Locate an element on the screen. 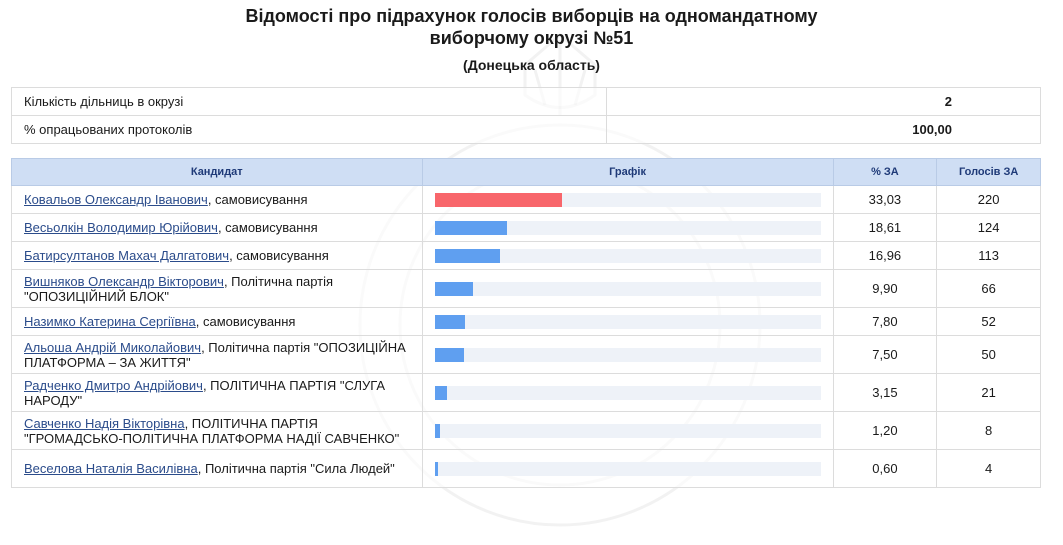  percent-cell: 3,15 is located at coordinates (885, 392).